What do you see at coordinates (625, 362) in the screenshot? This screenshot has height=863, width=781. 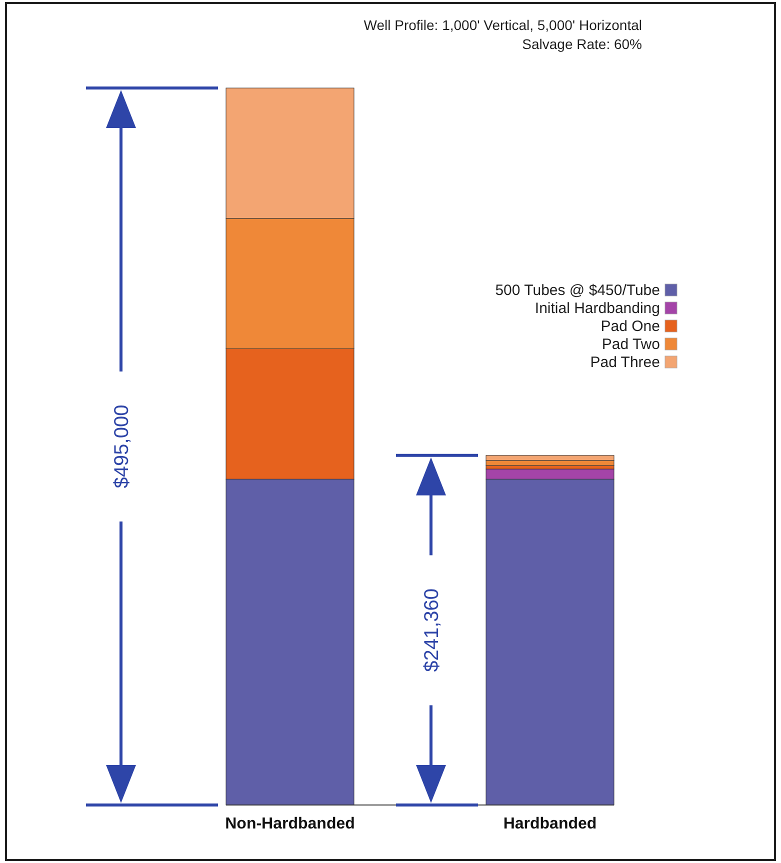 I see `legend-label: Pad Three` at bounding box center [625, 362].